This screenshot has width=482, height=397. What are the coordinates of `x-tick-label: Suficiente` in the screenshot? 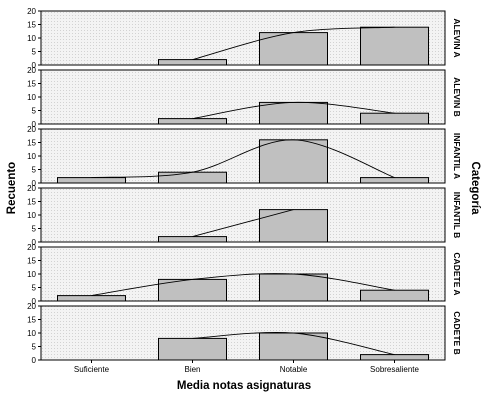 It's located at (92, 369).